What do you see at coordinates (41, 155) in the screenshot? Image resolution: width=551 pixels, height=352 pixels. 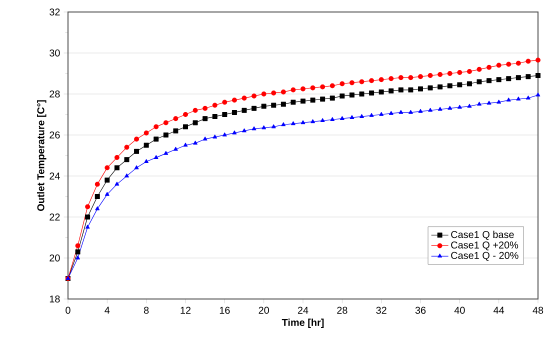 I see `y-axis-title: Outlet Temperature [C°]` at bounding box center [41, 155].